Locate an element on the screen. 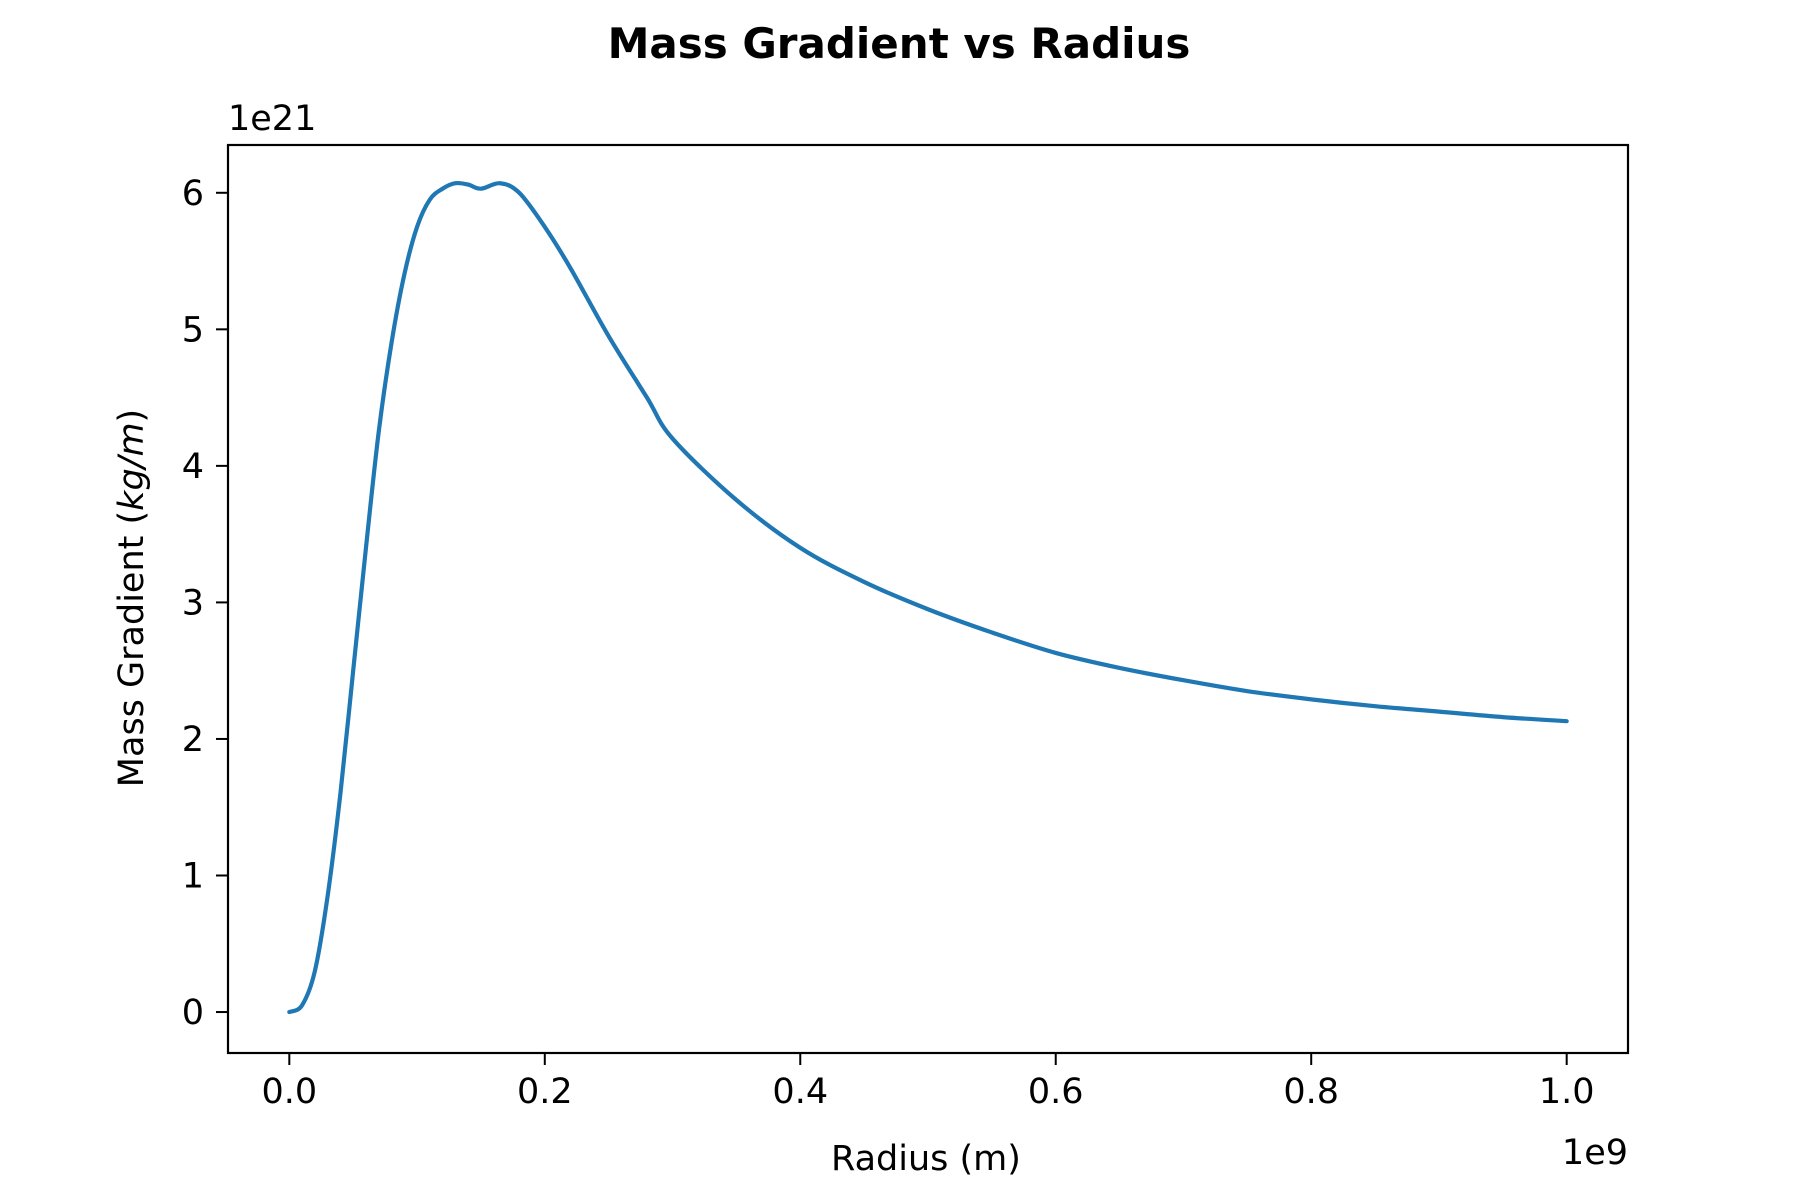  y-offset-label: 1e21 is located at coordinates (272, 119).